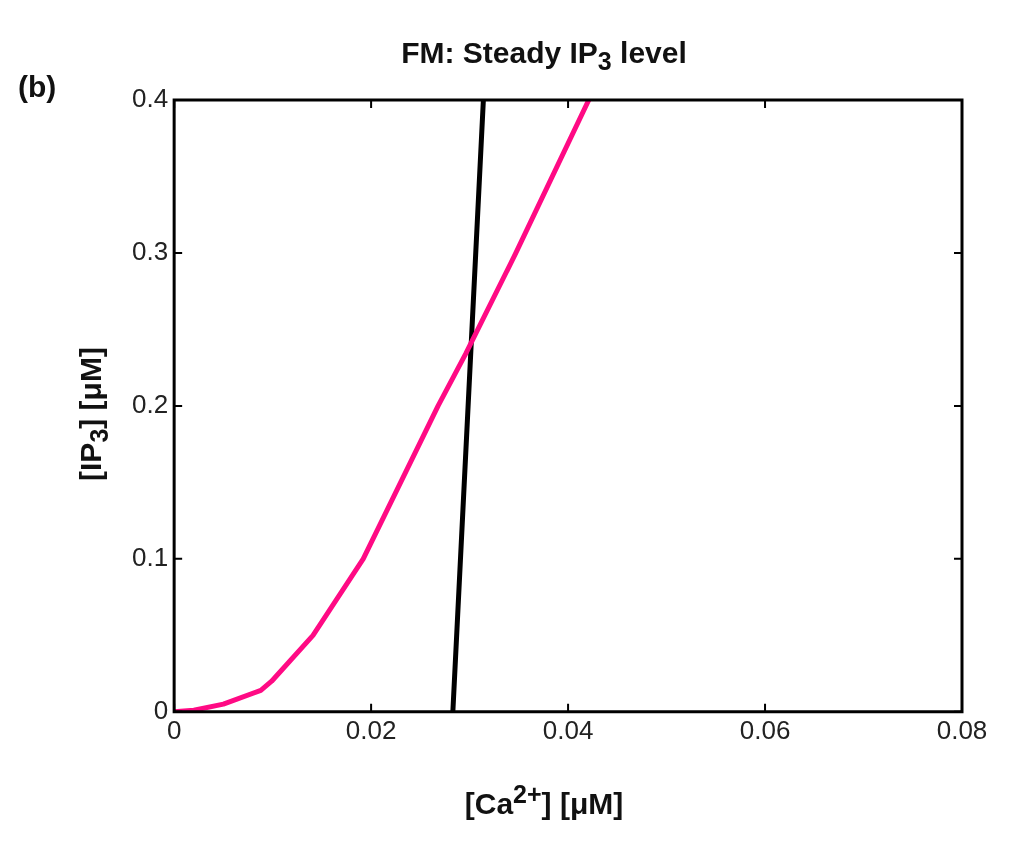 Image resolution: width=1020 pixels, height=845 pixels. What do you see at coordinates (544, 800) in the screenshot?
I see `x-axis-title: [Ca$^{2+}$] [μM]` at bounding box center [544, 800].